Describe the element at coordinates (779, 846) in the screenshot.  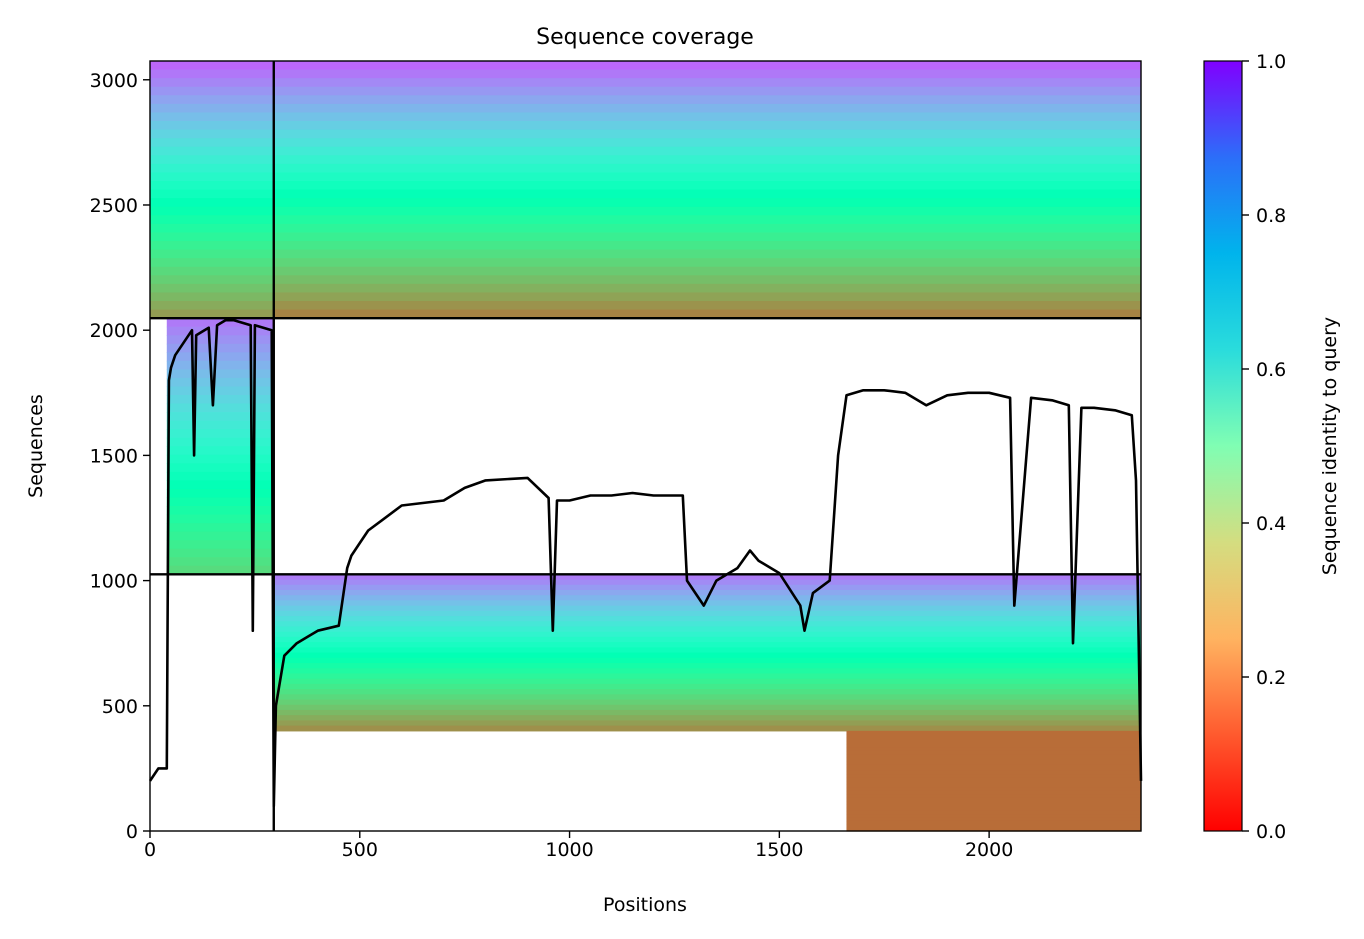
I see `x-tick: 1500` at that location.